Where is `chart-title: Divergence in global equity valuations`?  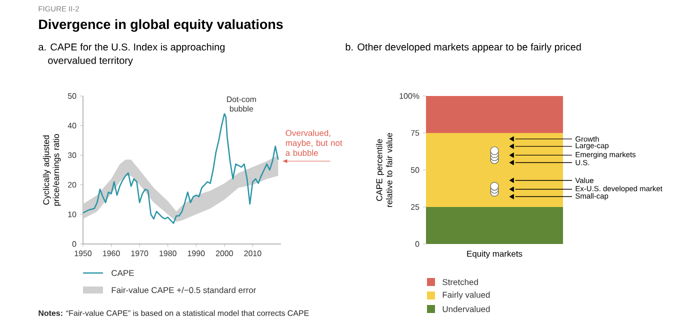
chart-title: Divergence in global equity valuations is located at coordinates (161, 25).